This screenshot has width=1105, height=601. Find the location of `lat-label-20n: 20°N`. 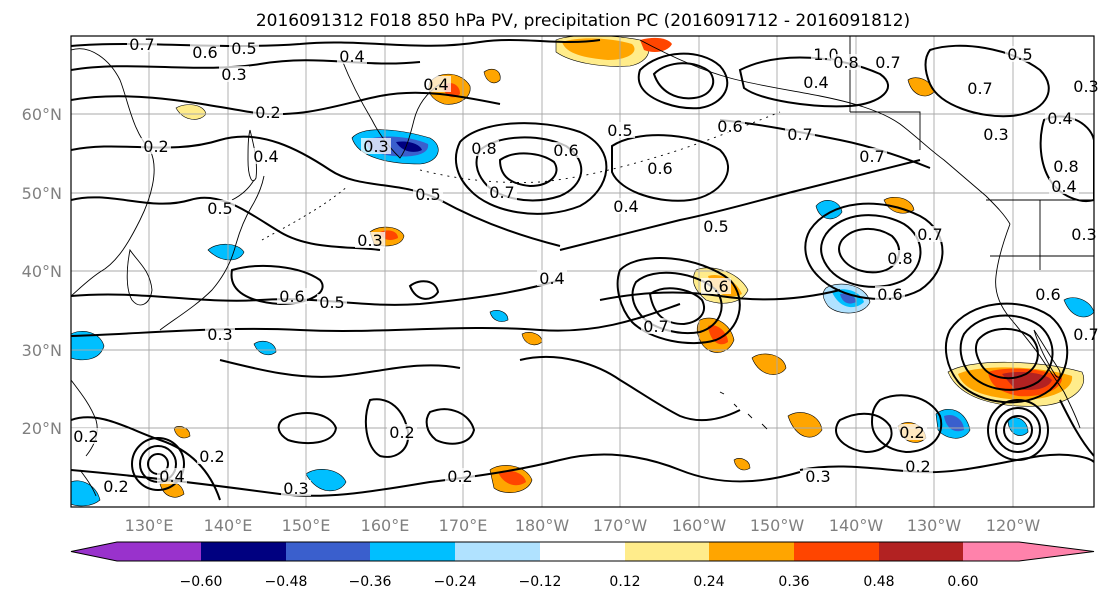

lat-label-20n: 20°N is located at coordinates (42, 428).